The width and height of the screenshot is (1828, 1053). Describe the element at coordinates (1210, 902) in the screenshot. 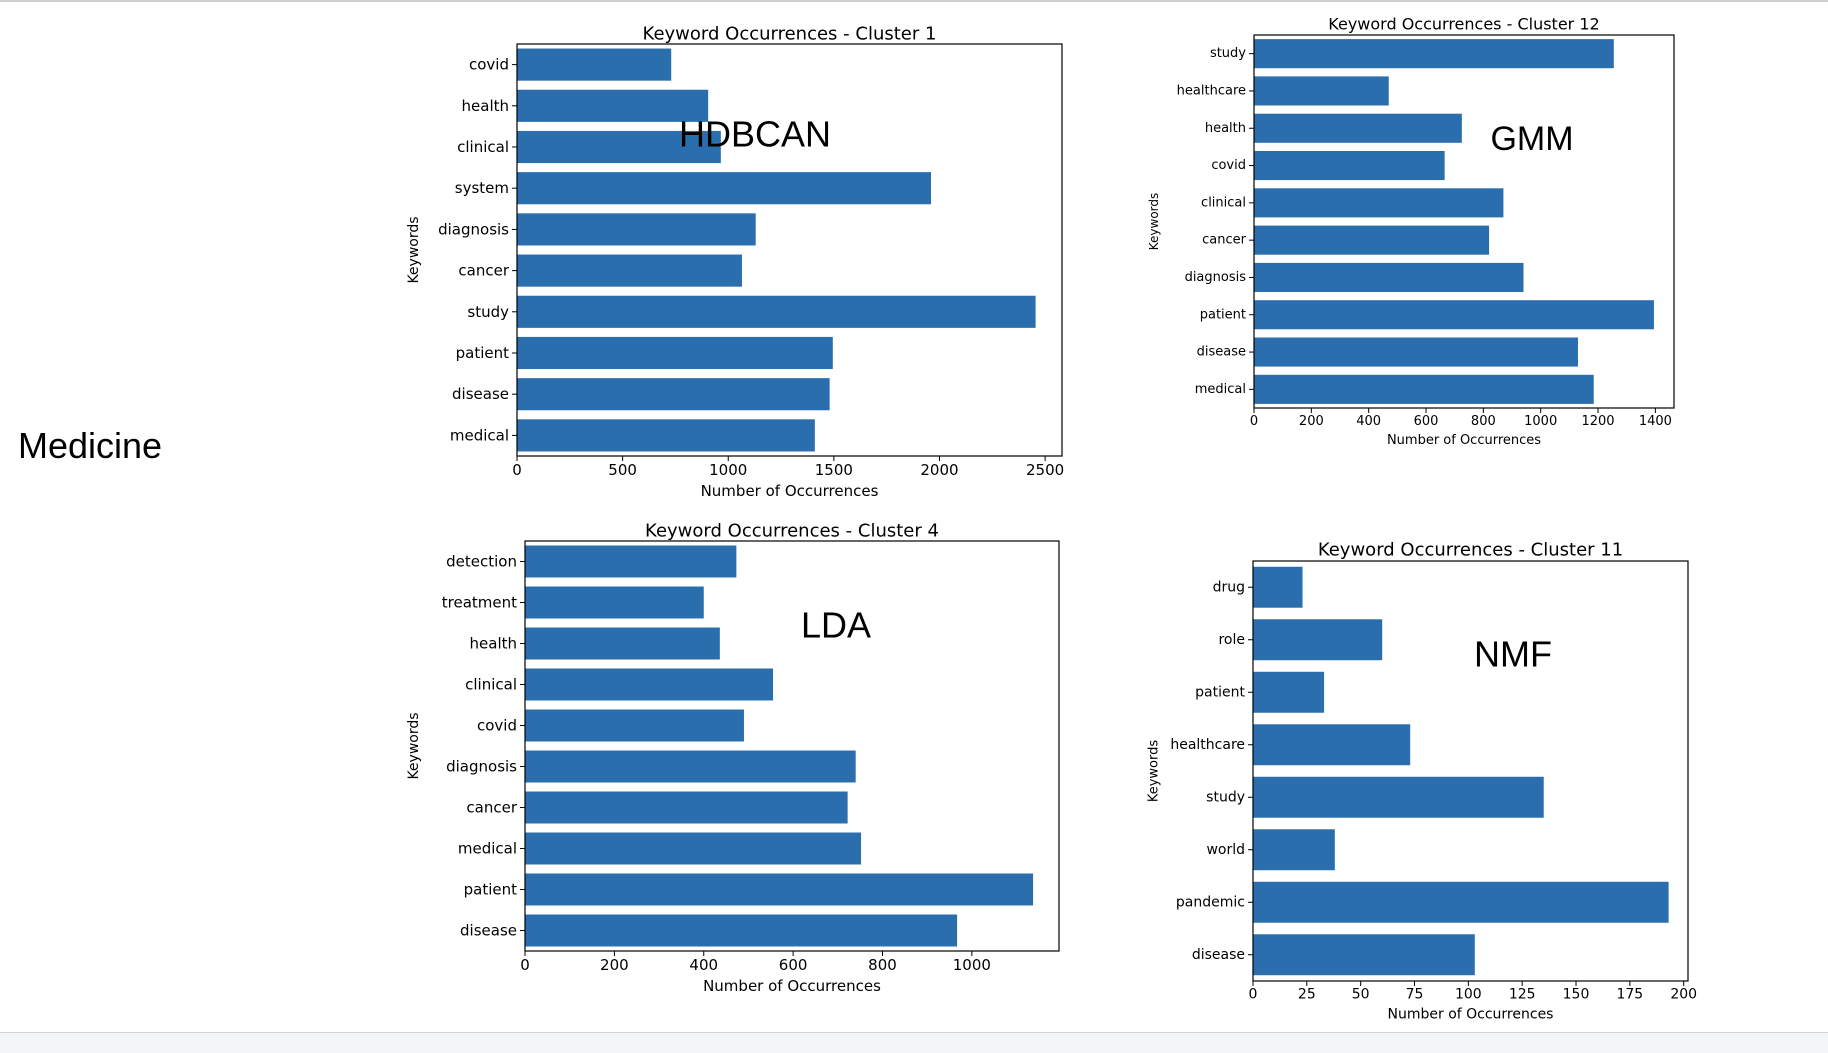

I see `y-tick-label-pandemic: pandemic` at that location.